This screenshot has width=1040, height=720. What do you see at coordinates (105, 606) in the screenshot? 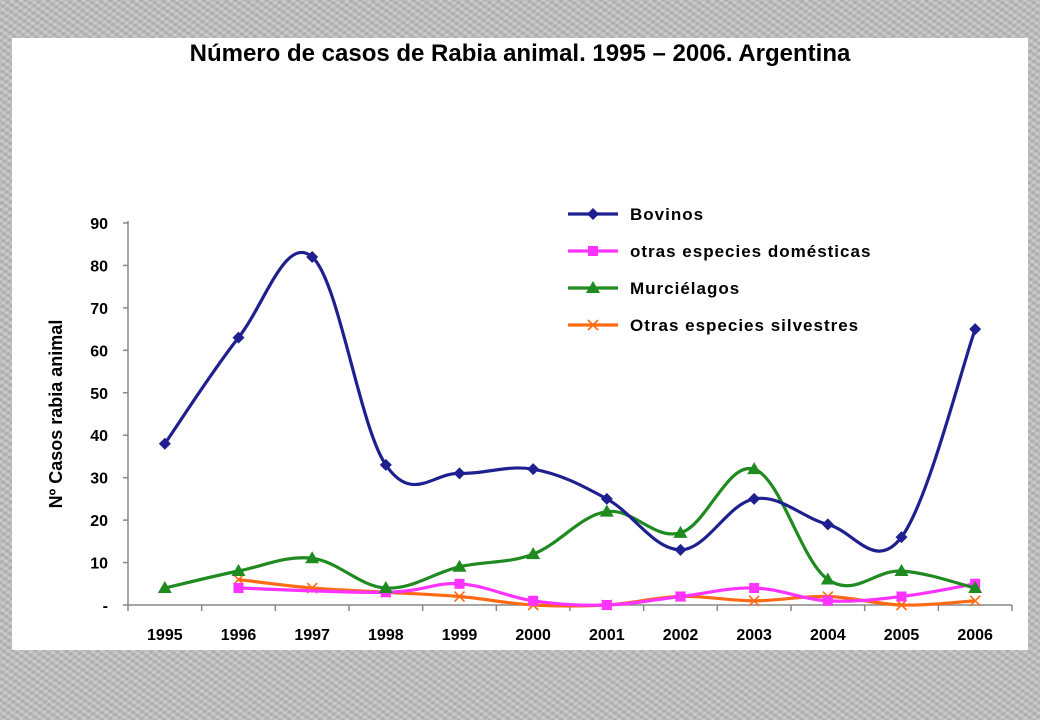
I see `y-tick-label: -` at bounding box center [105, 606].